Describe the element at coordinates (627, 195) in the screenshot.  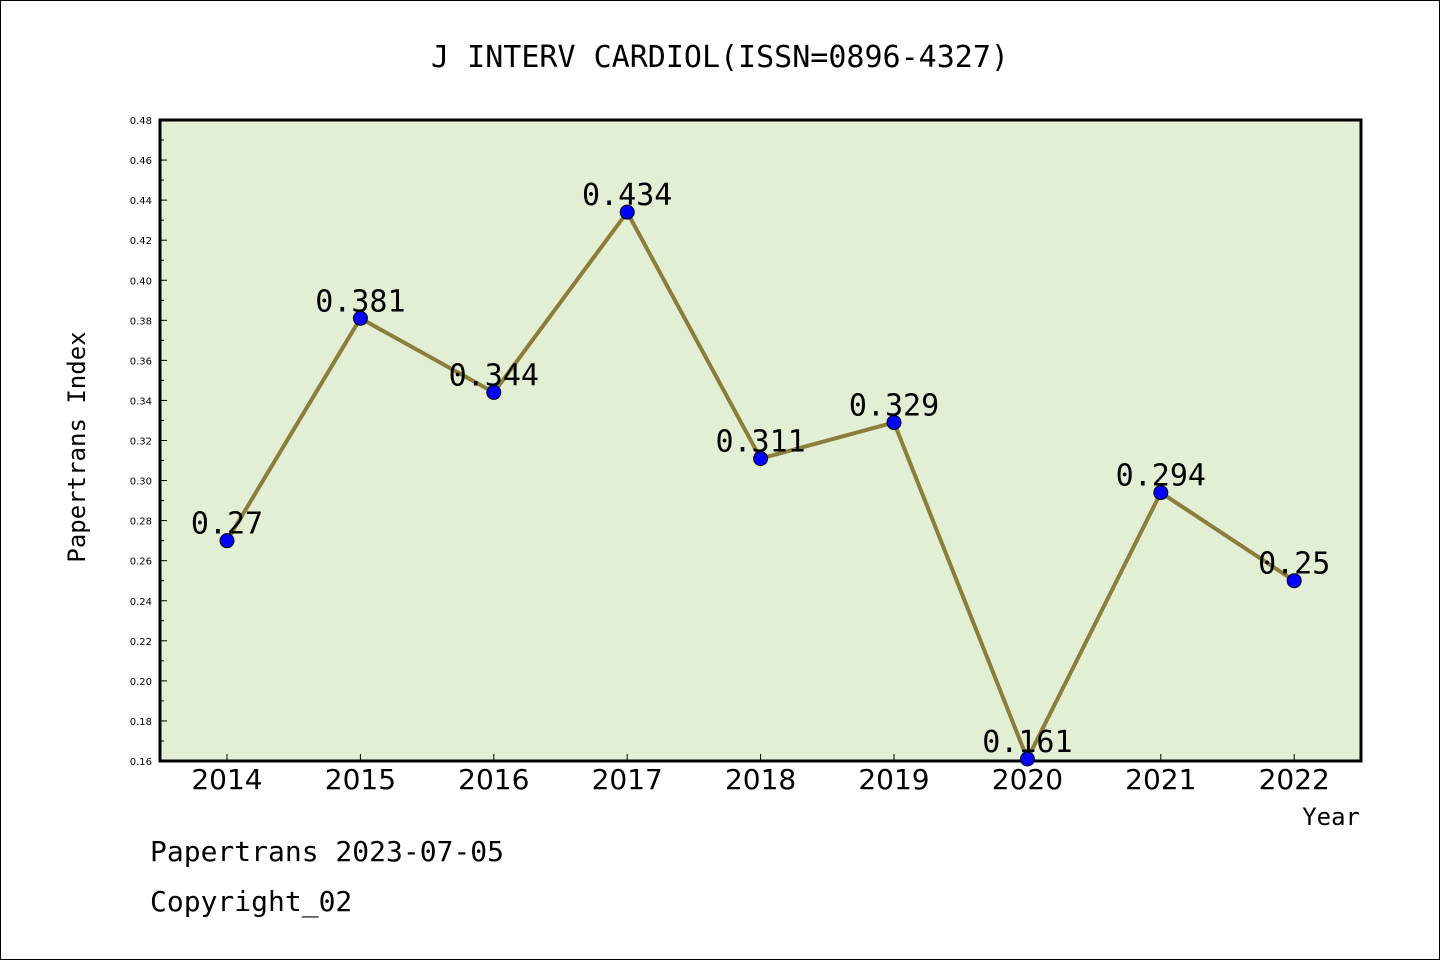
I see `data-label: 0.434` at that location.